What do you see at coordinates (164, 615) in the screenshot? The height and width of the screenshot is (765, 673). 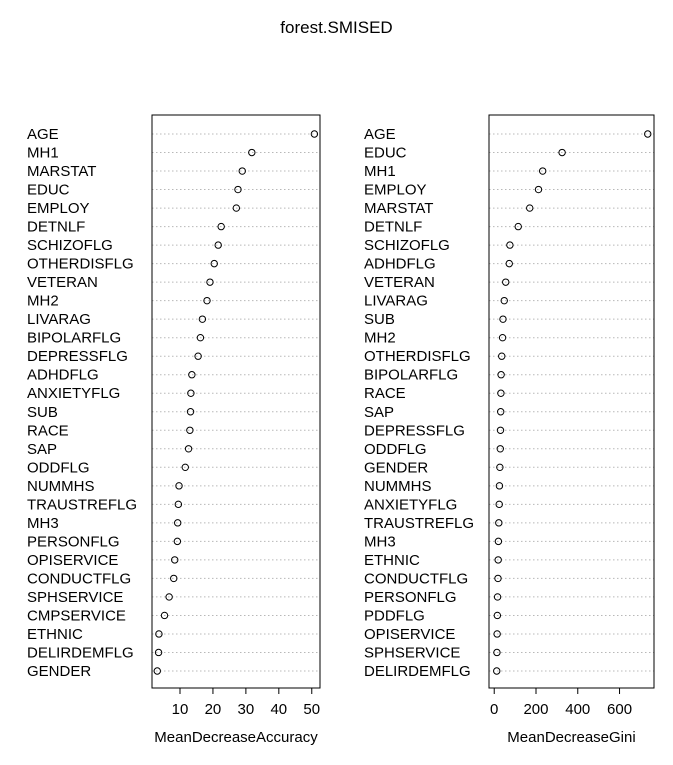 I see `data-point-cmpservice` at bounding box center [164, 615].